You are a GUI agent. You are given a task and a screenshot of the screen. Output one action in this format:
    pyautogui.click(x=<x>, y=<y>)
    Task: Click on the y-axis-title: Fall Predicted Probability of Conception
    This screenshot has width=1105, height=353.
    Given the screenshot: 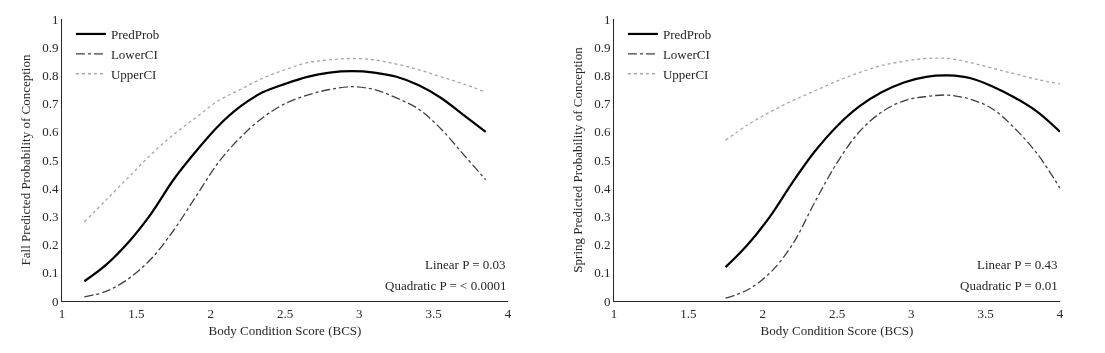 What is the action you would take?
    pyautogui.click(x=26, y=160)
    